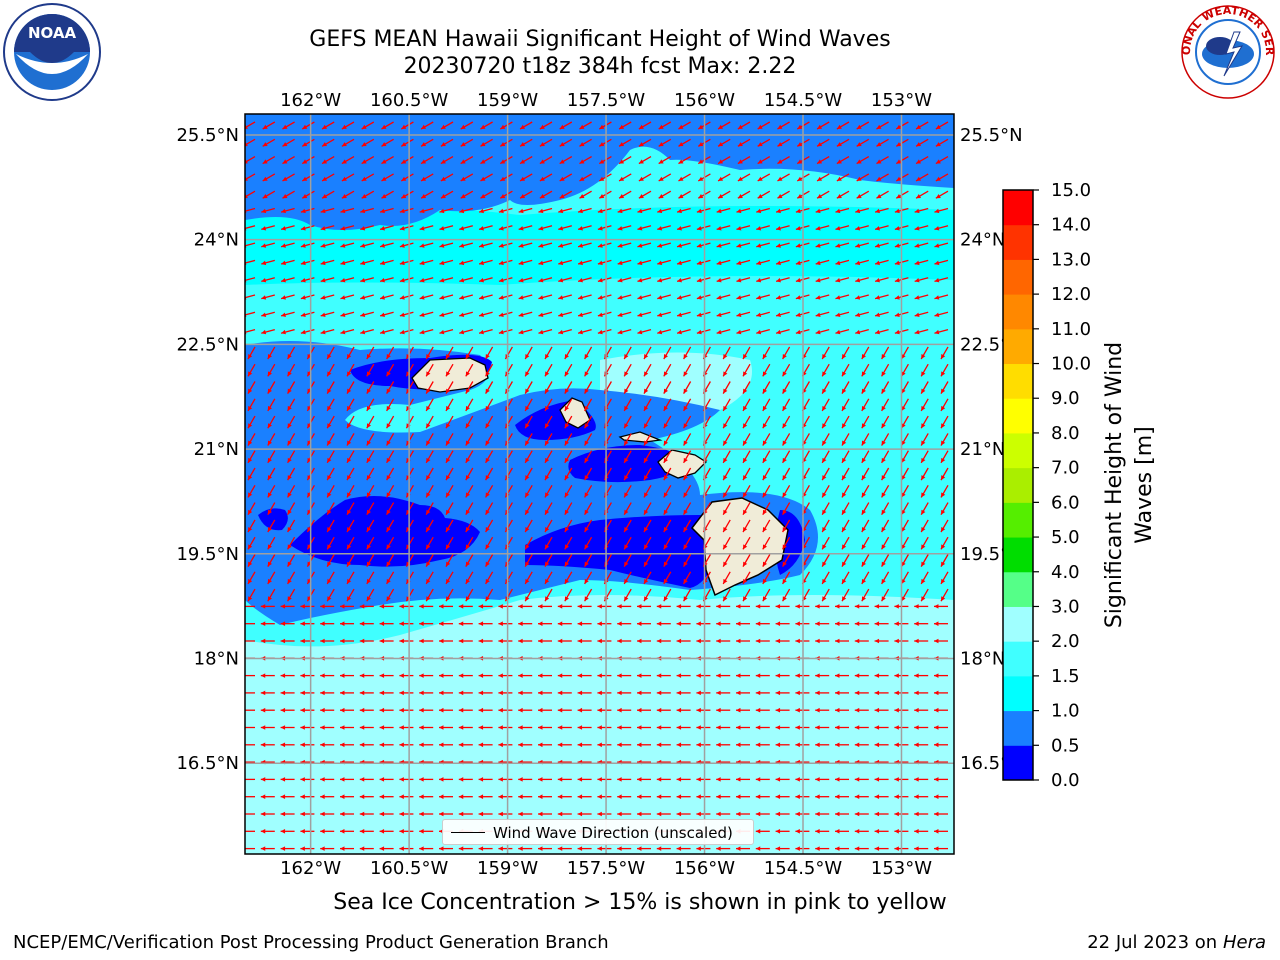 The width and height of the screenshot is (1280, 960). Describe the element at coordinates (1176, 942) in the screenshot. I see `footer-date: 22 Jul 2023 on Hera` at that location.